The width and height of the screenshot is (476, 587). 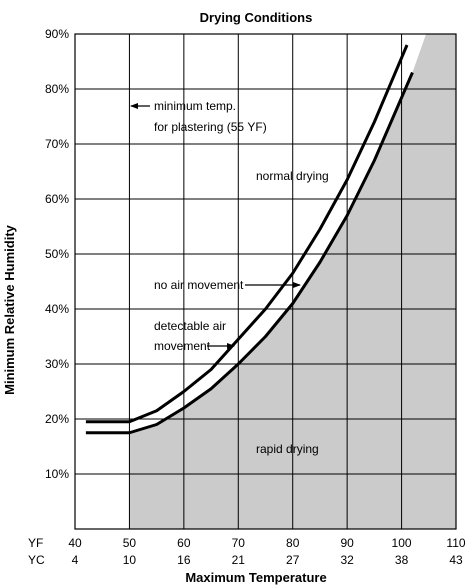 What do you see at coordinates (35, 543) in the screenshot?
I see `x-unit-primary: ΥF` at bounding box center [35, 543].